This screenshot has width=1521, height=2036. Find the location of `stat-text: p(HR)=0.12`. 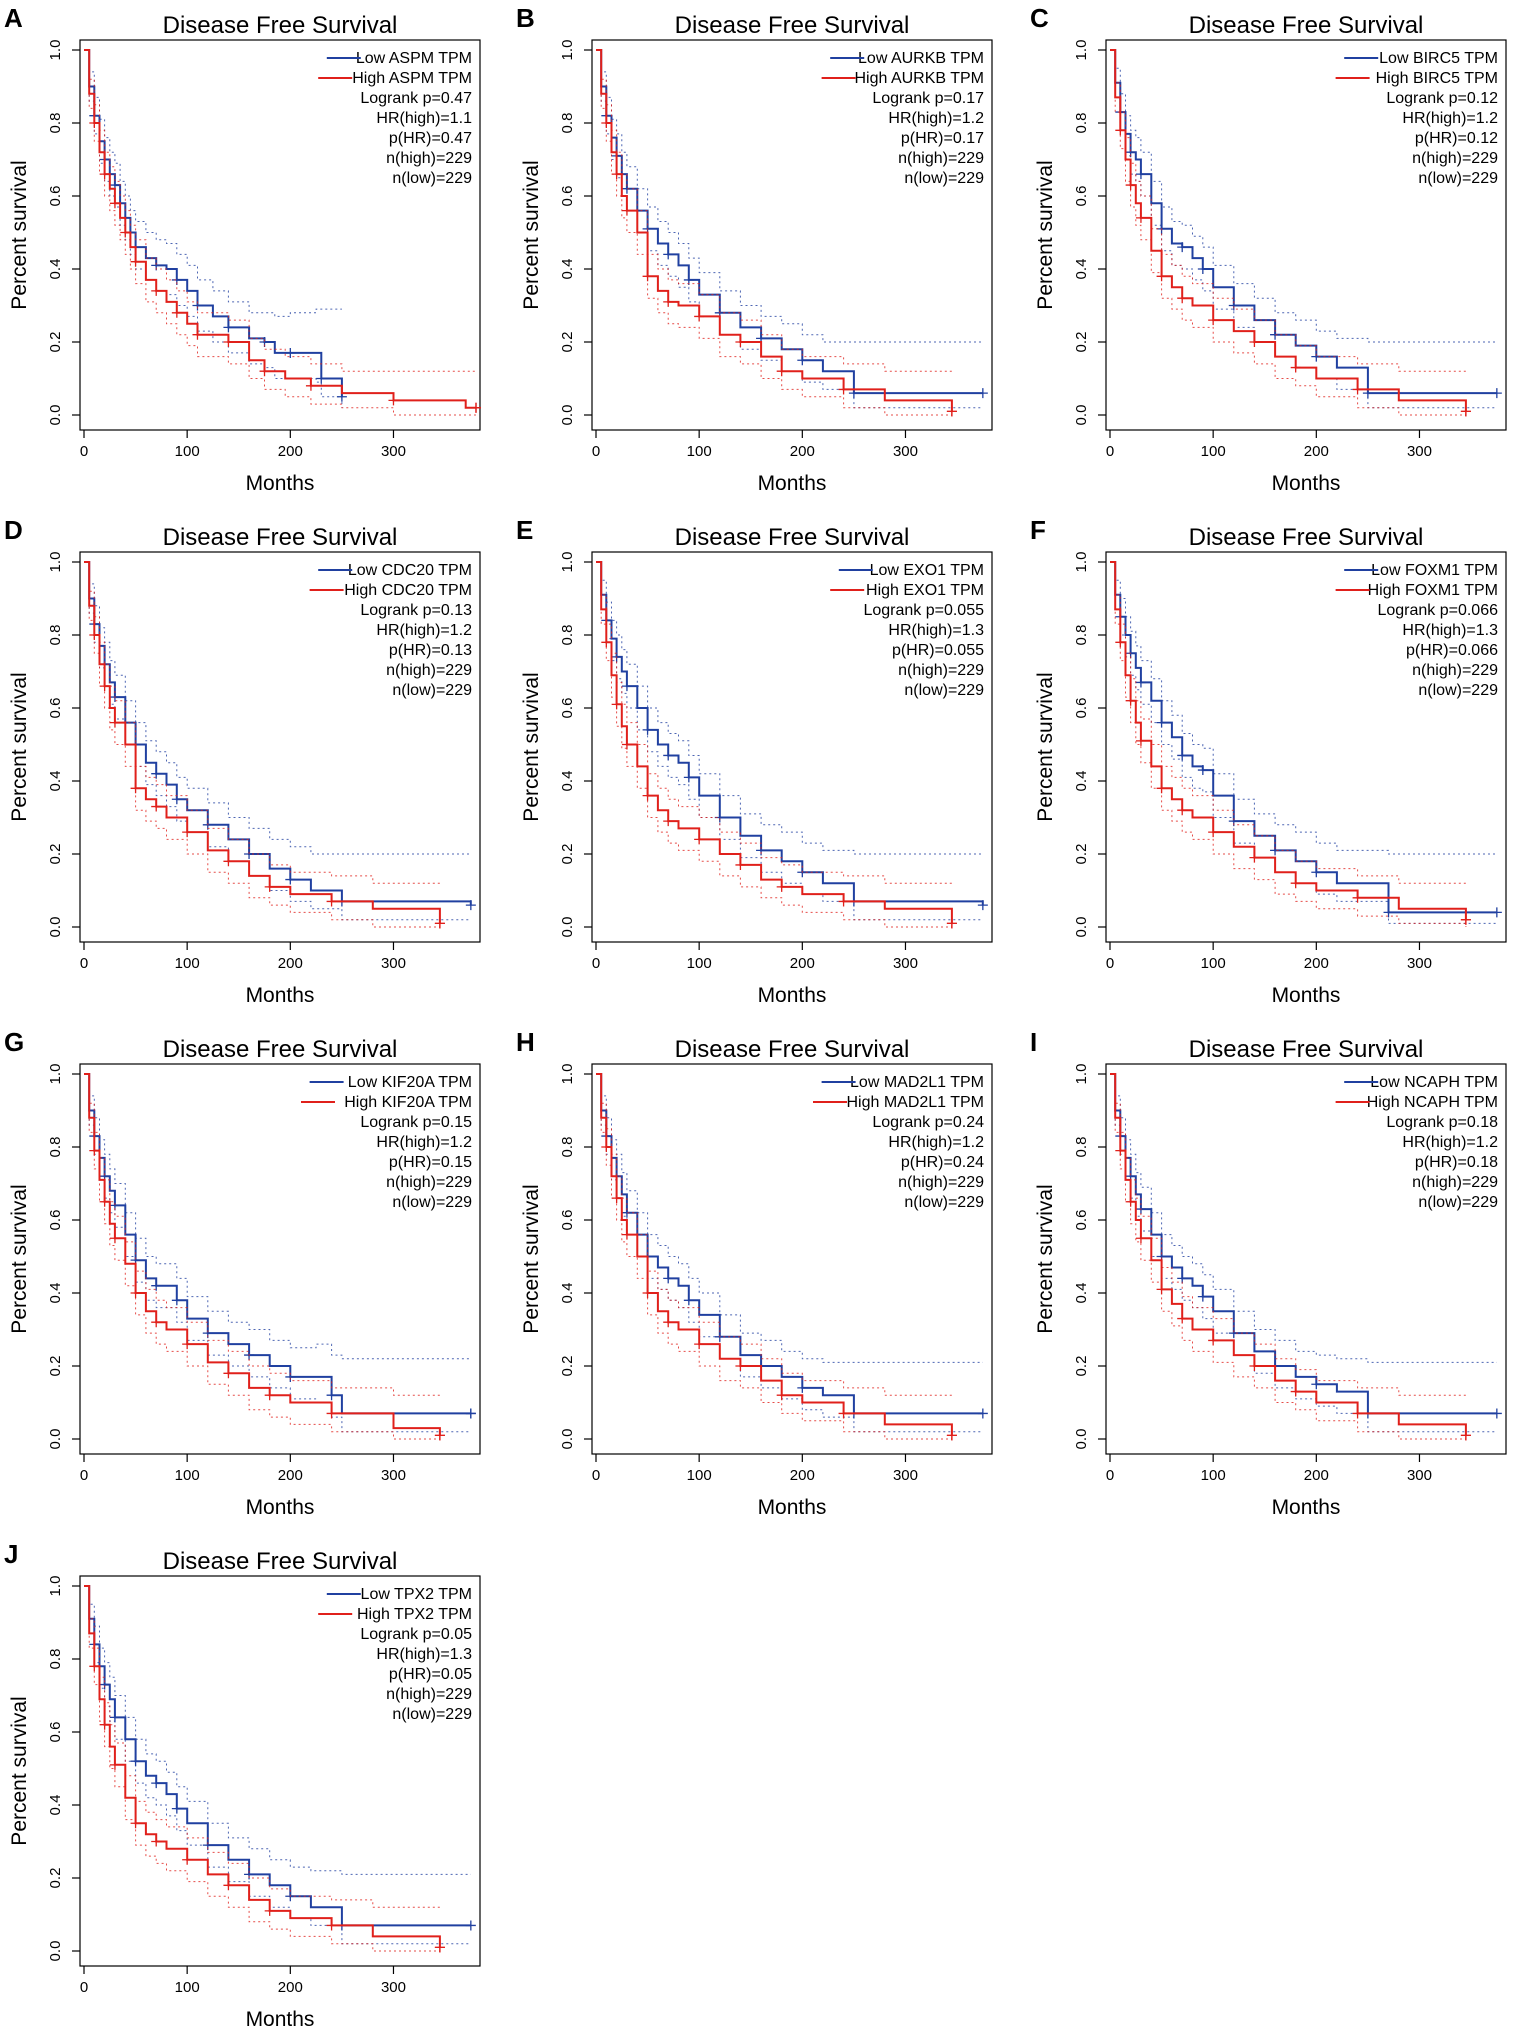

stat-text: p(HR)=0.12 is located at coordinates (1456, 138).